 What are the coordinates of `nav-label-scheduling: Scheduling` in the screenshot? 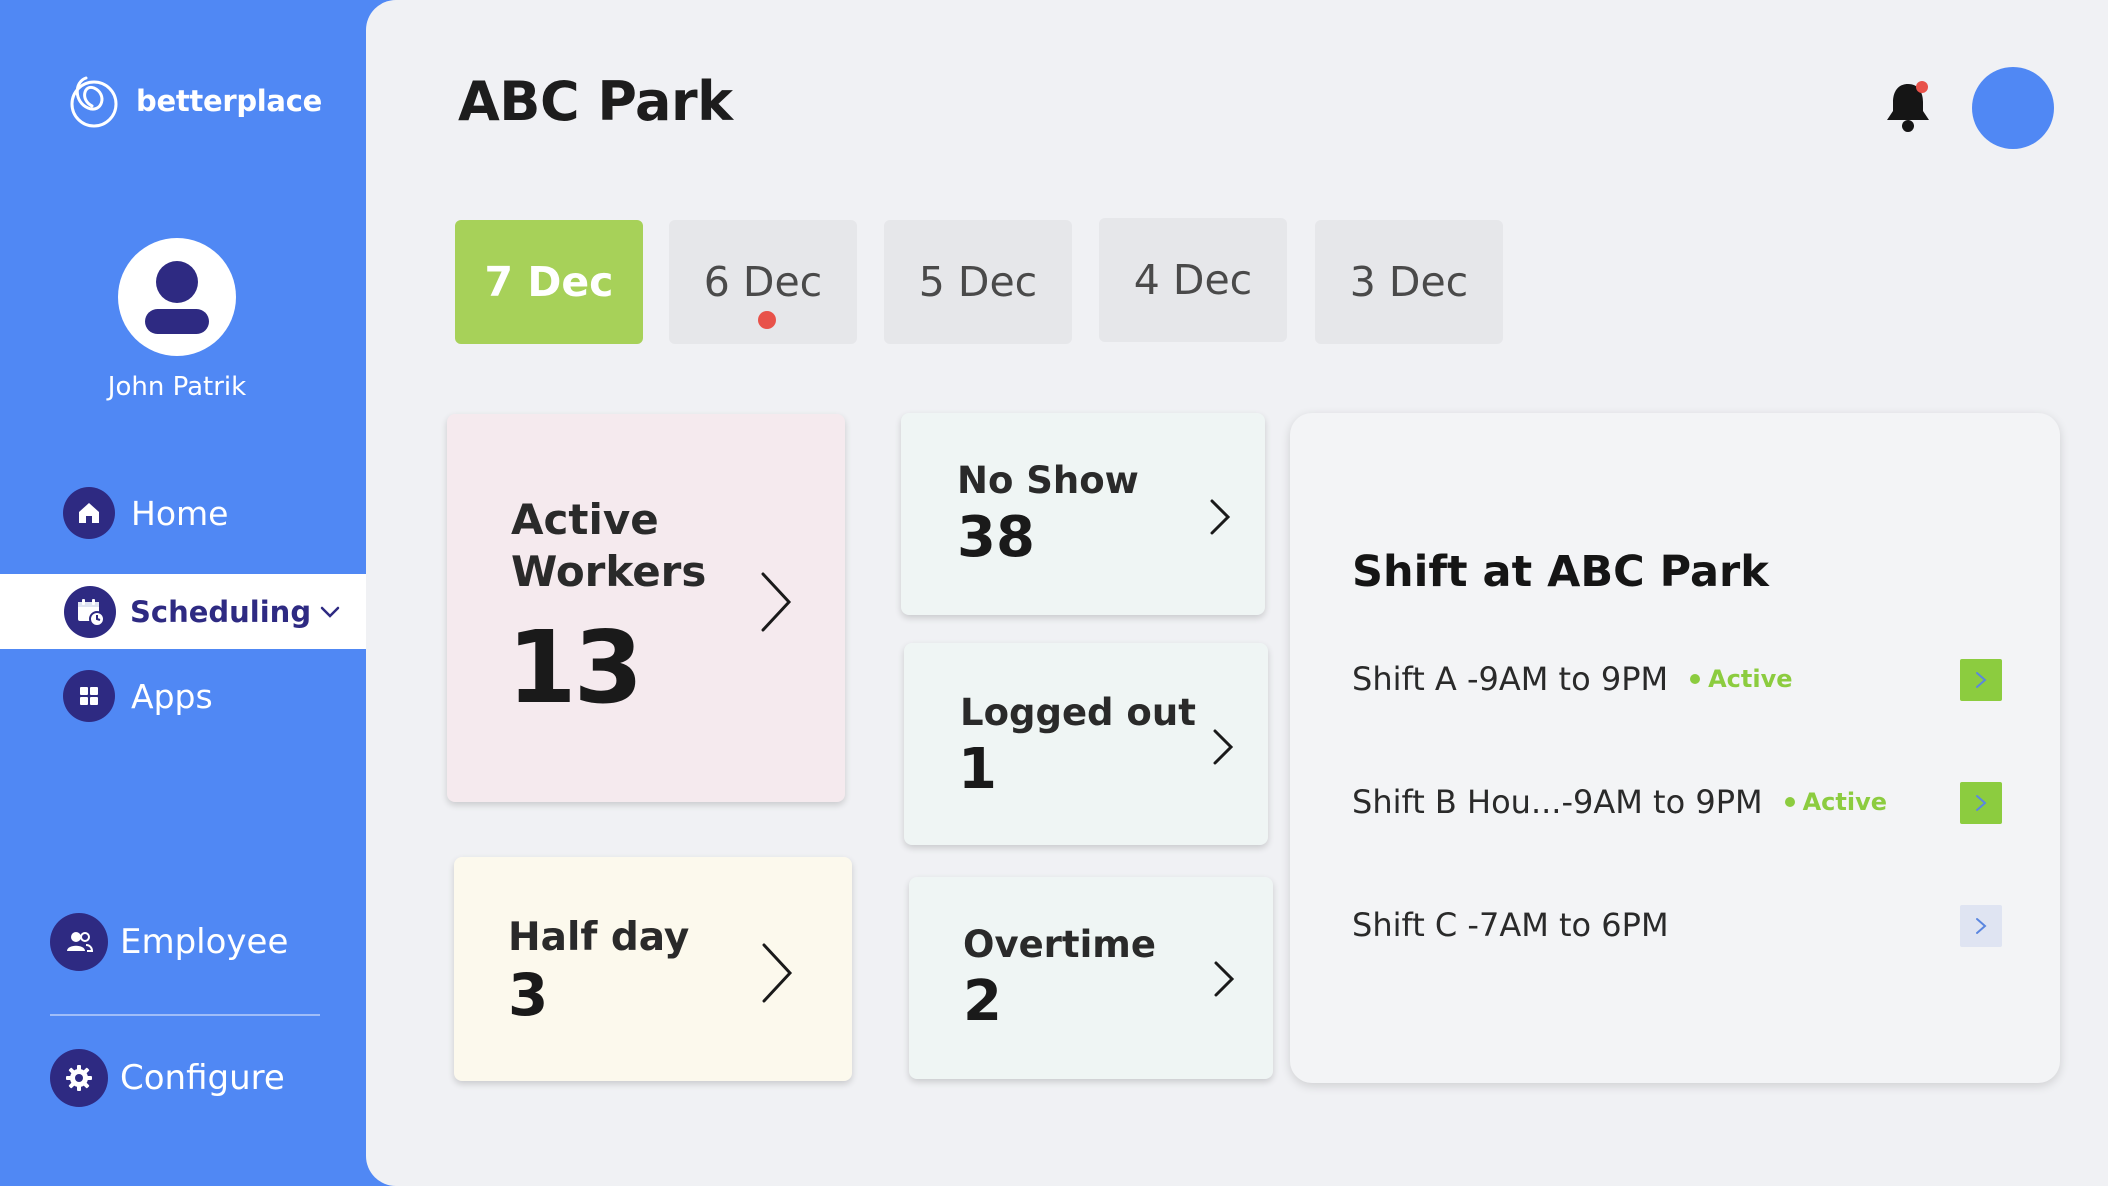 It's located at (221, 611).